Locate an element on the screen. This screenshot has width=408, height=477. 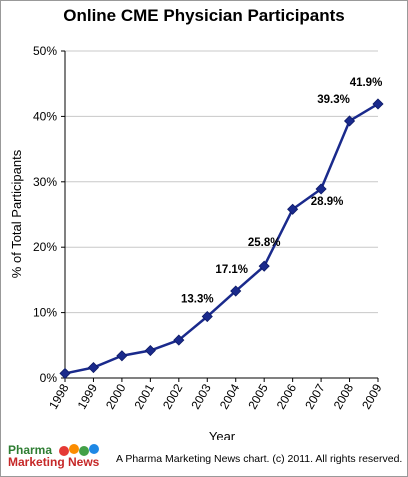
x-axis-label: Year is located at coordinates (222, 434).